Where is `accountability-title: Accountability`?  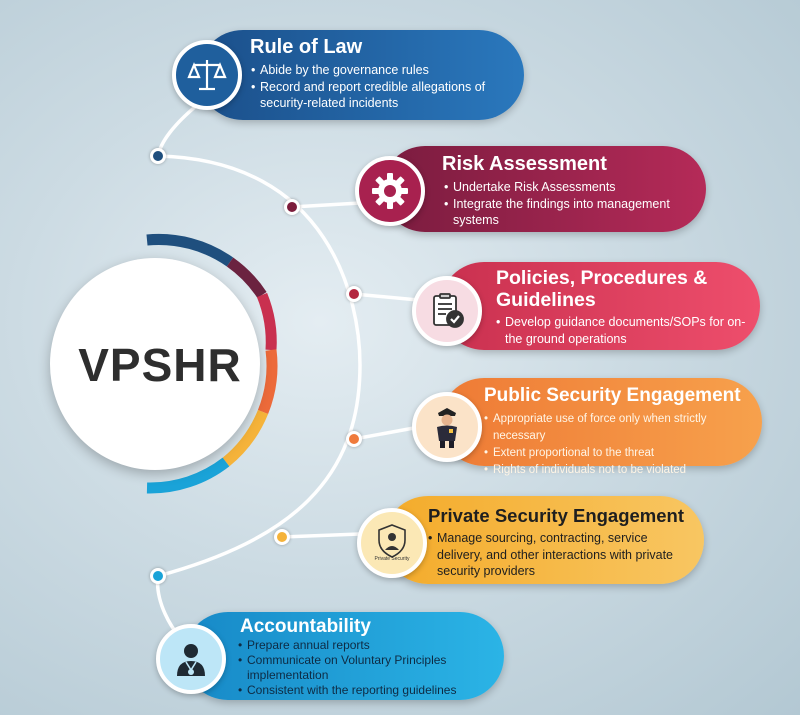 accountability-title: Accountability is located at coordinates (305, 626).